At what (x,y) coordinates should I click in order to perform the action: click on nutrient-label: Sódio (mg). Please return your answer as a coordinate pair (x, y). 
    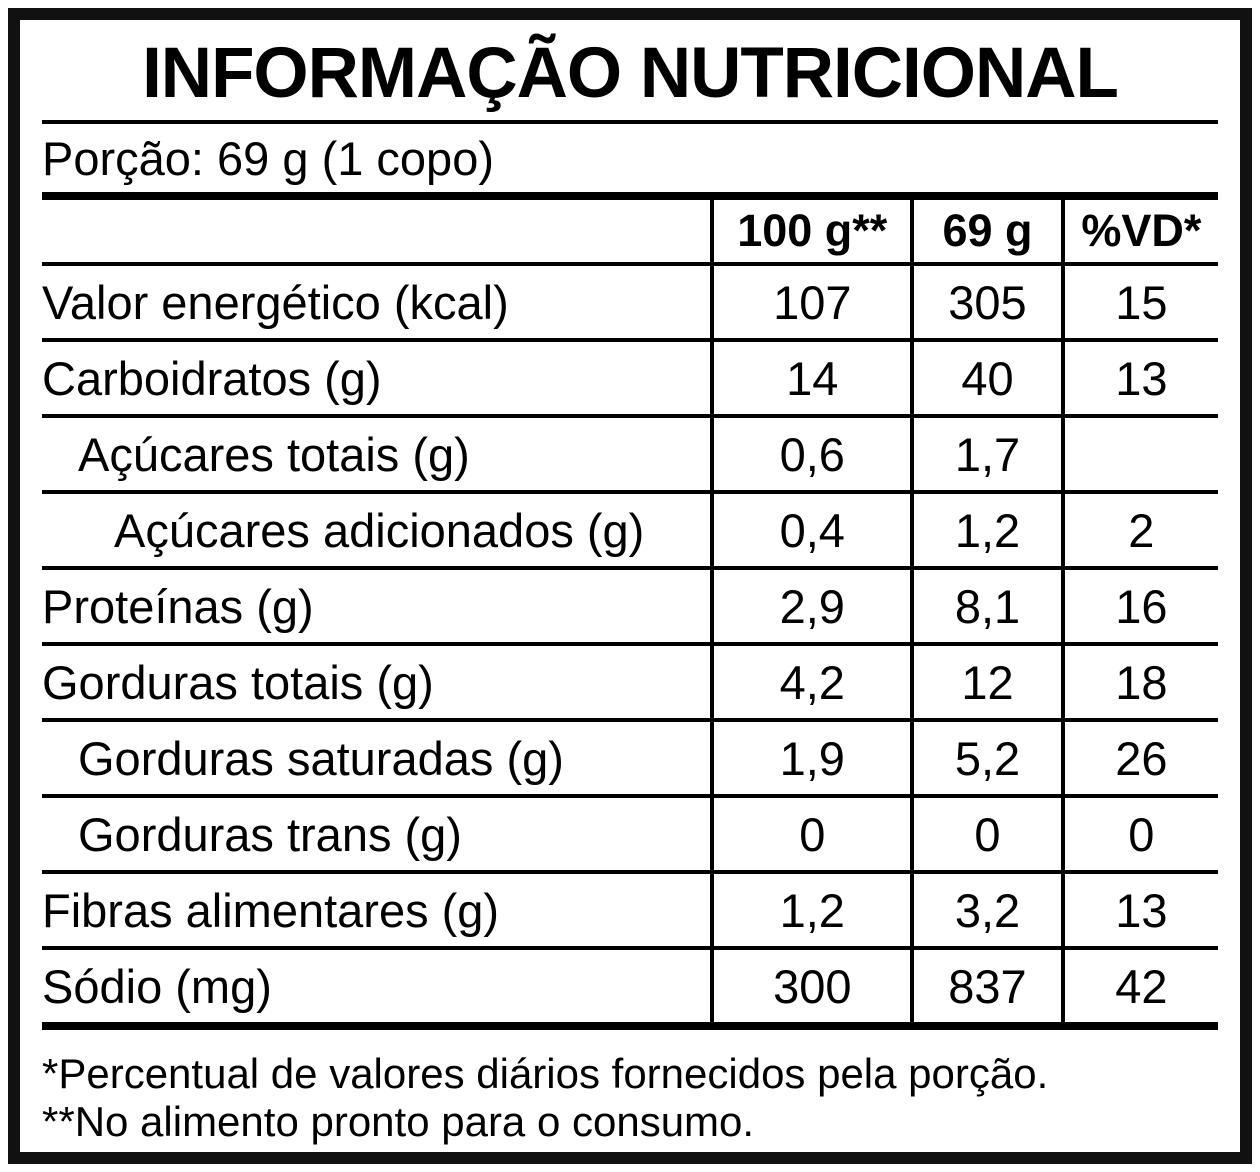
    Looking at the image, I should click on (157, 986).